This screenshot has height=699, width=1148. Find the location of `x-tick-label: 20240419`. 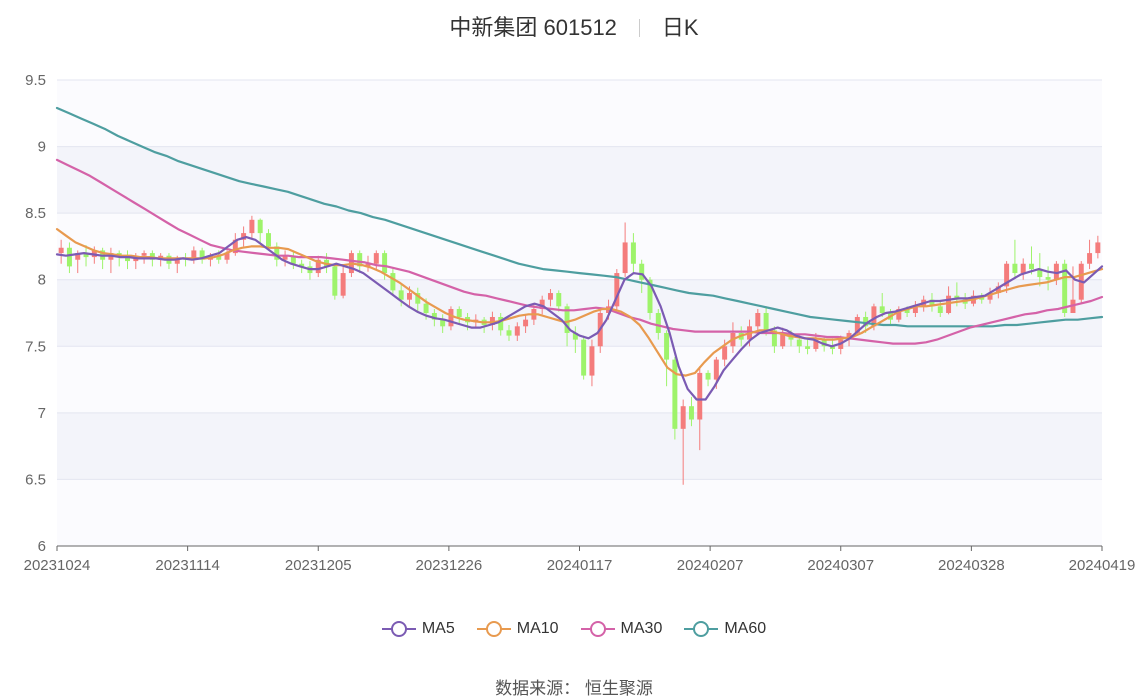

x-tick-label: 20240419 is located at coordinates (1102, 565).